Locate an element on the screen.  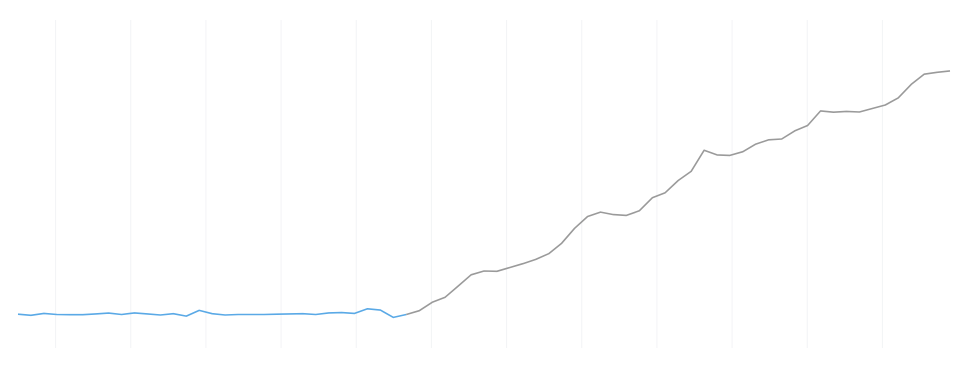
series-line-highlighted is located at coordinates (212, 313).